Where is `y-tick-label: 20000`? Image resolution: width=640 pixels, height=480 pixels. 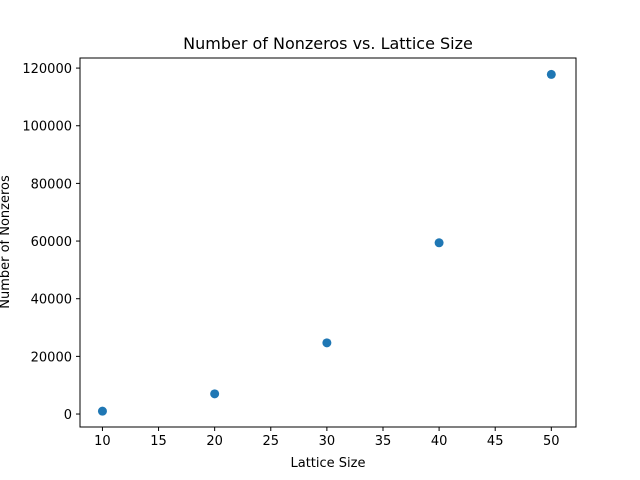 y-tick-label: 20000 is located at coordinates (51, 357).